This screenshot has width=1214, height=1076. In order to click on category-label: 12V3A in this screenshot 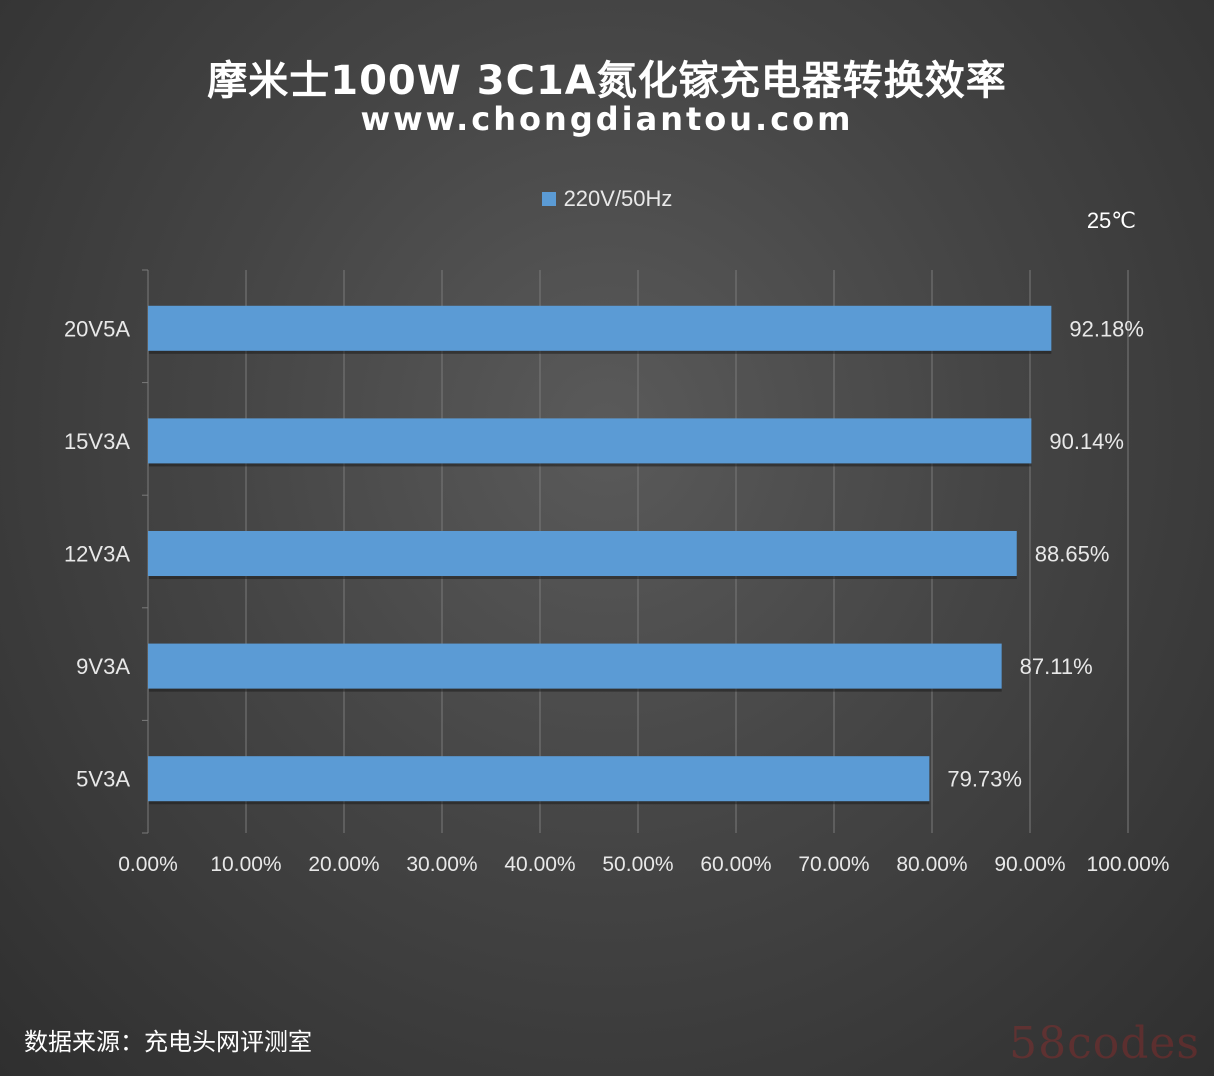, I will do `click(97, 554)`.